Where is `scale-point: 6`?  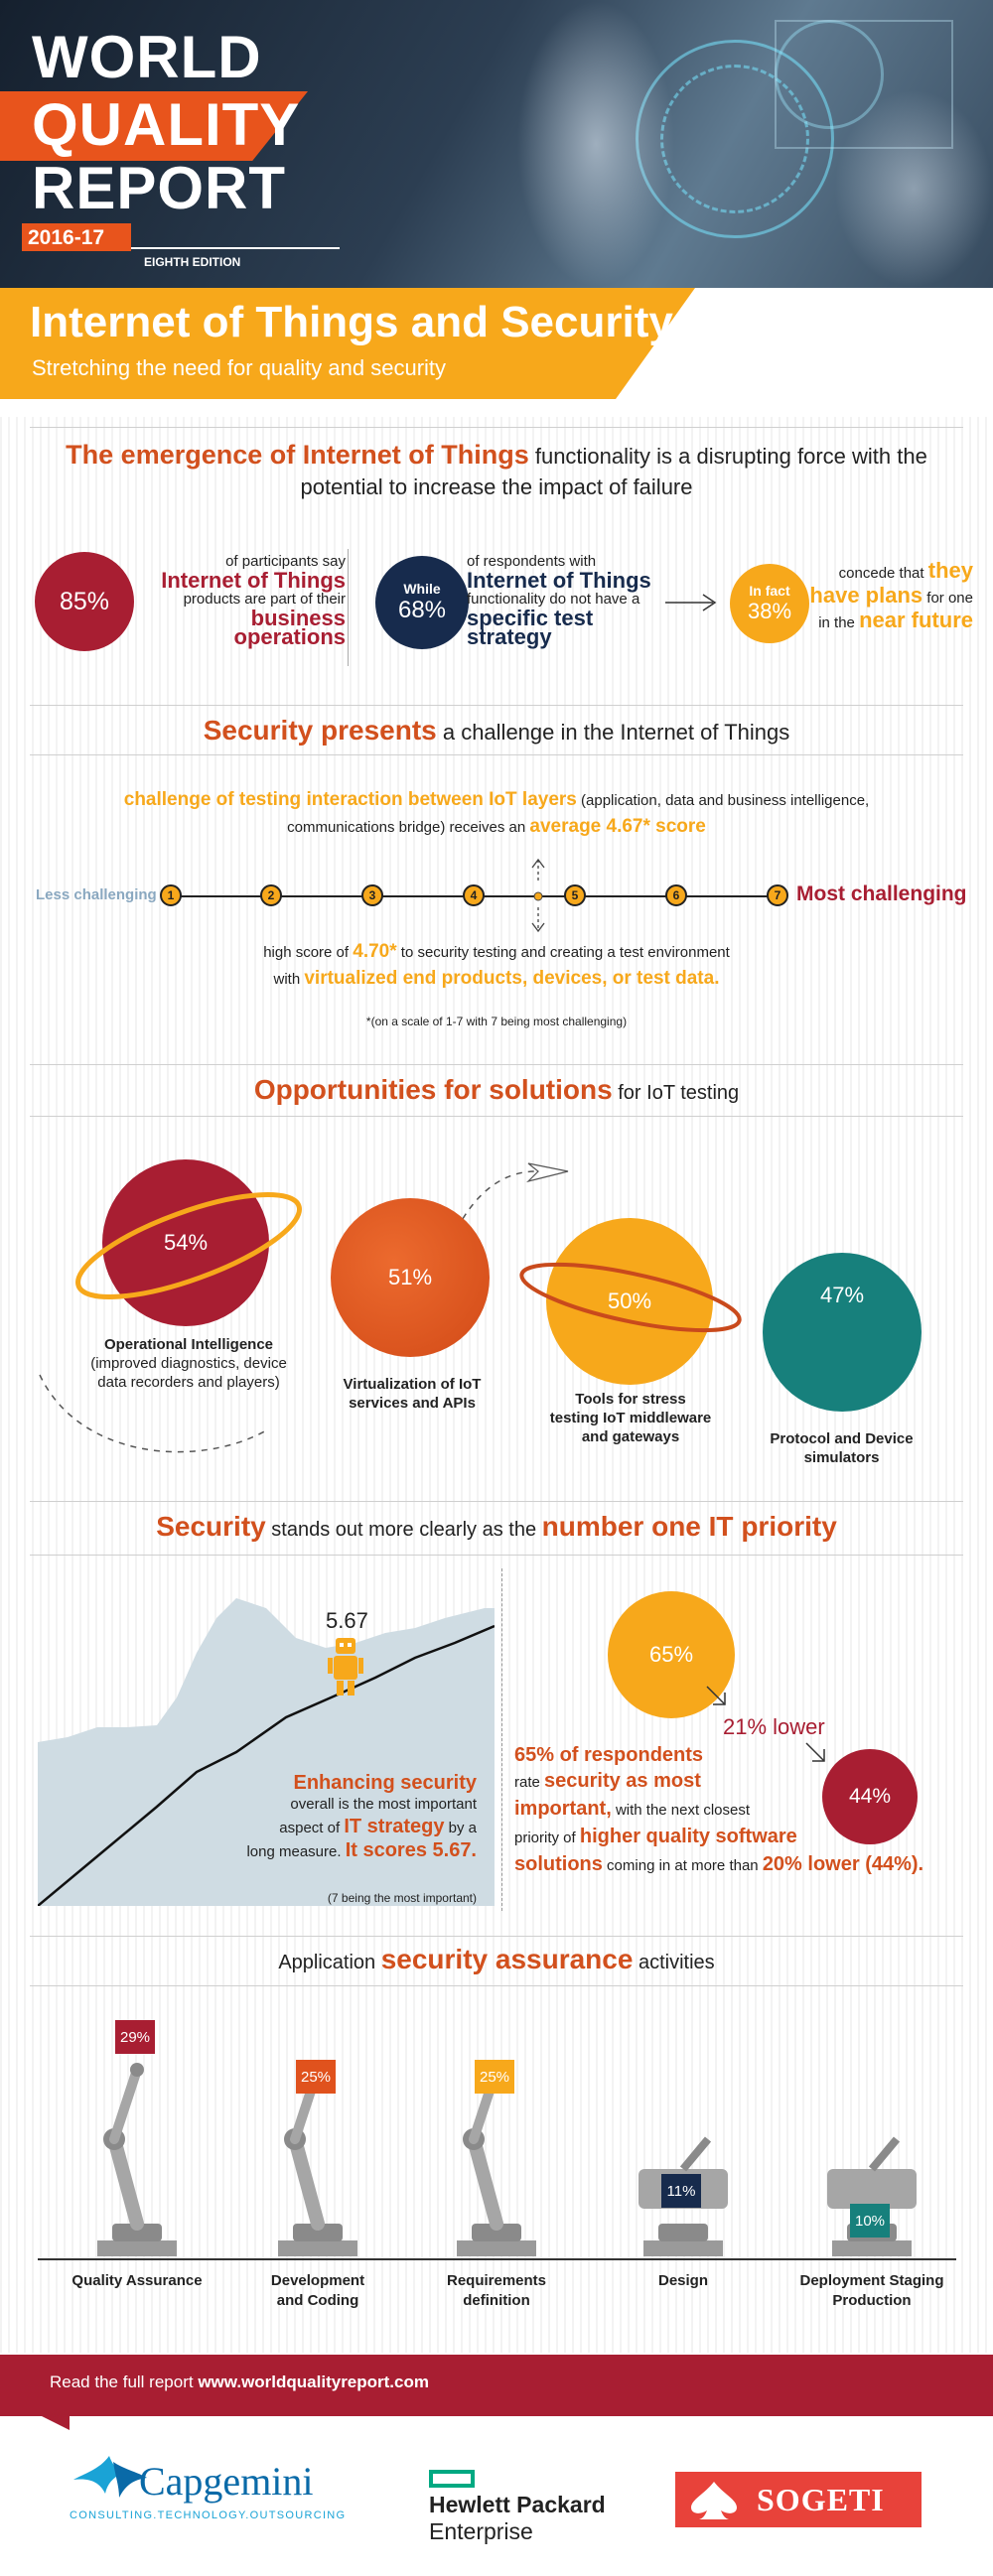 scale-point: 6 is located at coordinates (676, 895).